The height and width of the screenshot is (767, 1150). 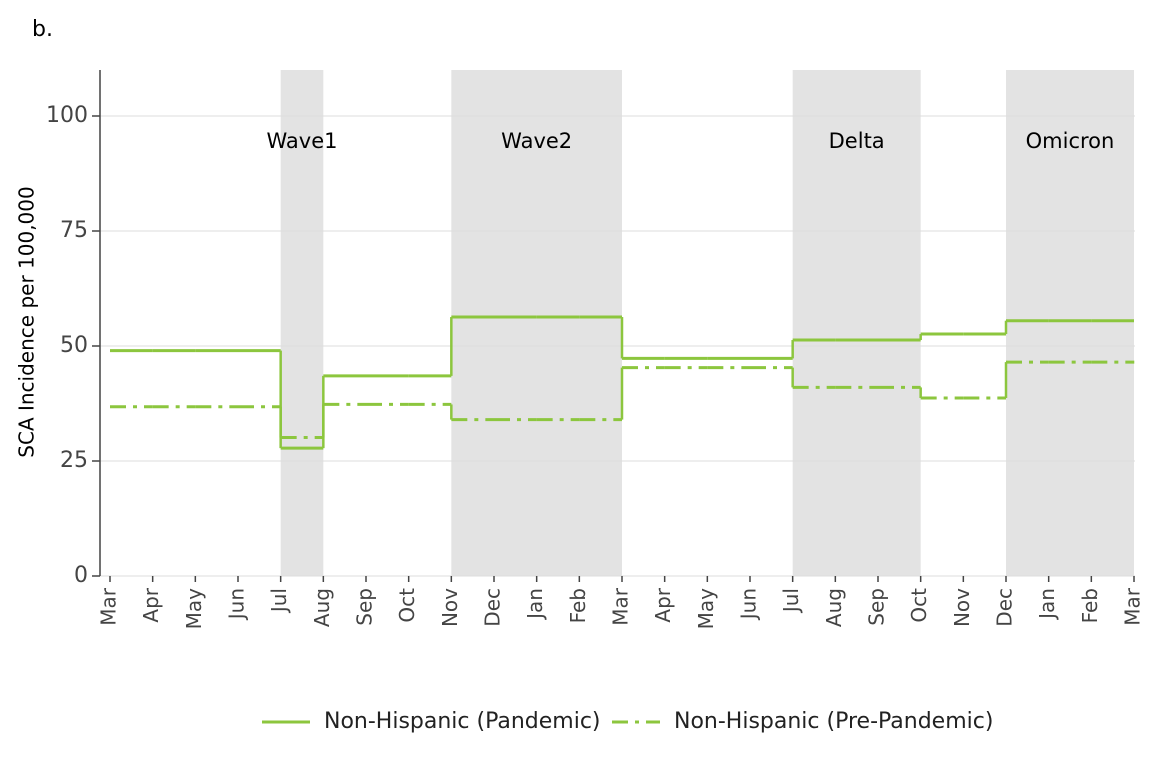 What do you see at coordinates (302, 141) in the screenshot?
I see `band-label: Wave1` at bounding box center [302, 141].